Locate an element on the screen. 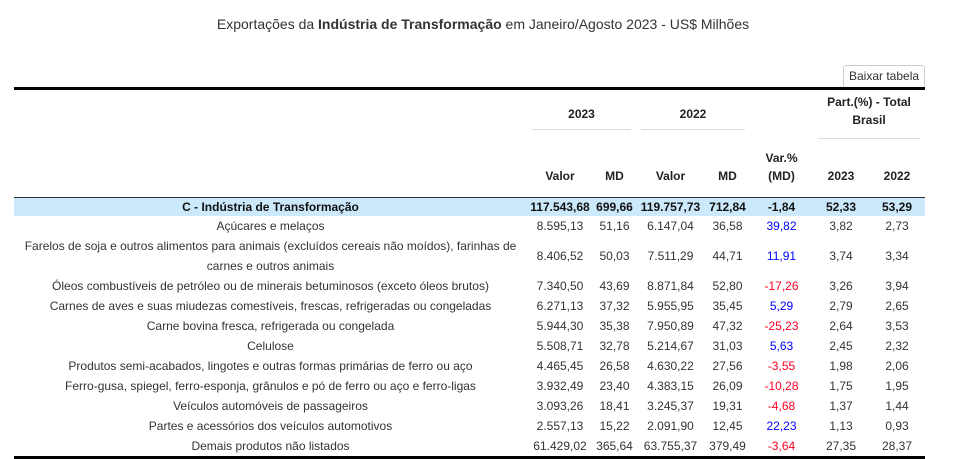 This screenshot has height=459, width=966. cell-p22: 1,44 is located at coordinates (897, 405).